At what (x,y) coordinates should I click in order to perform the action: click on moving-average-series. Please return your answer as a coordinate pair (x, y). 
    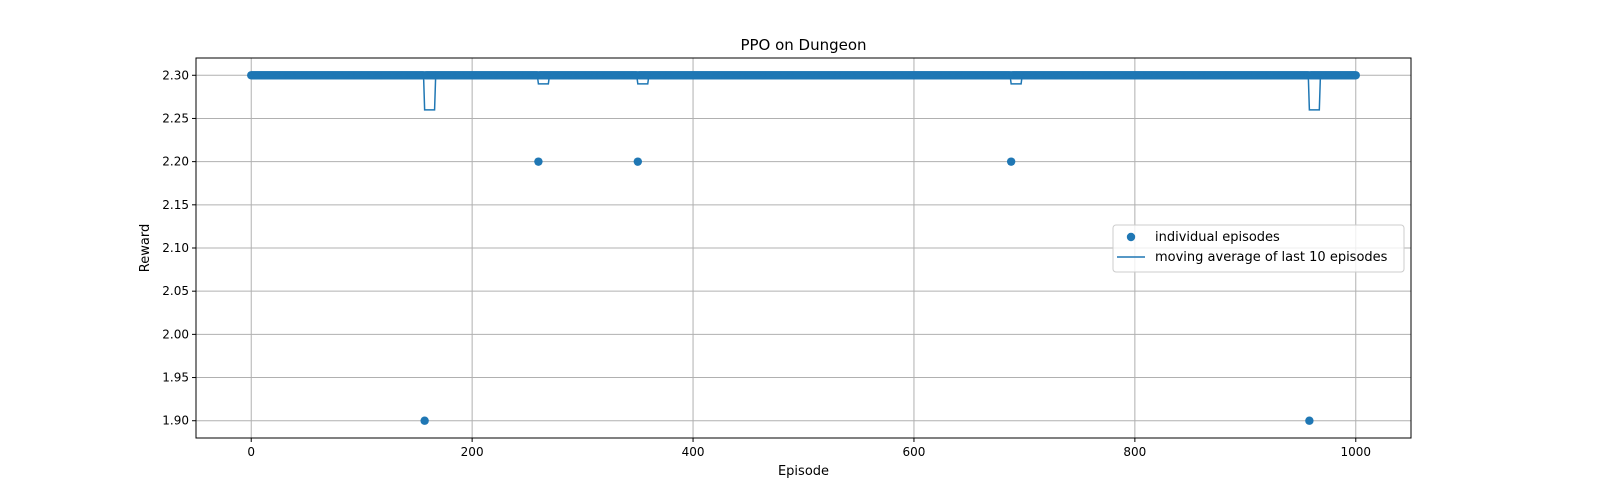
    Looking at the image, I should click on (803, 92).